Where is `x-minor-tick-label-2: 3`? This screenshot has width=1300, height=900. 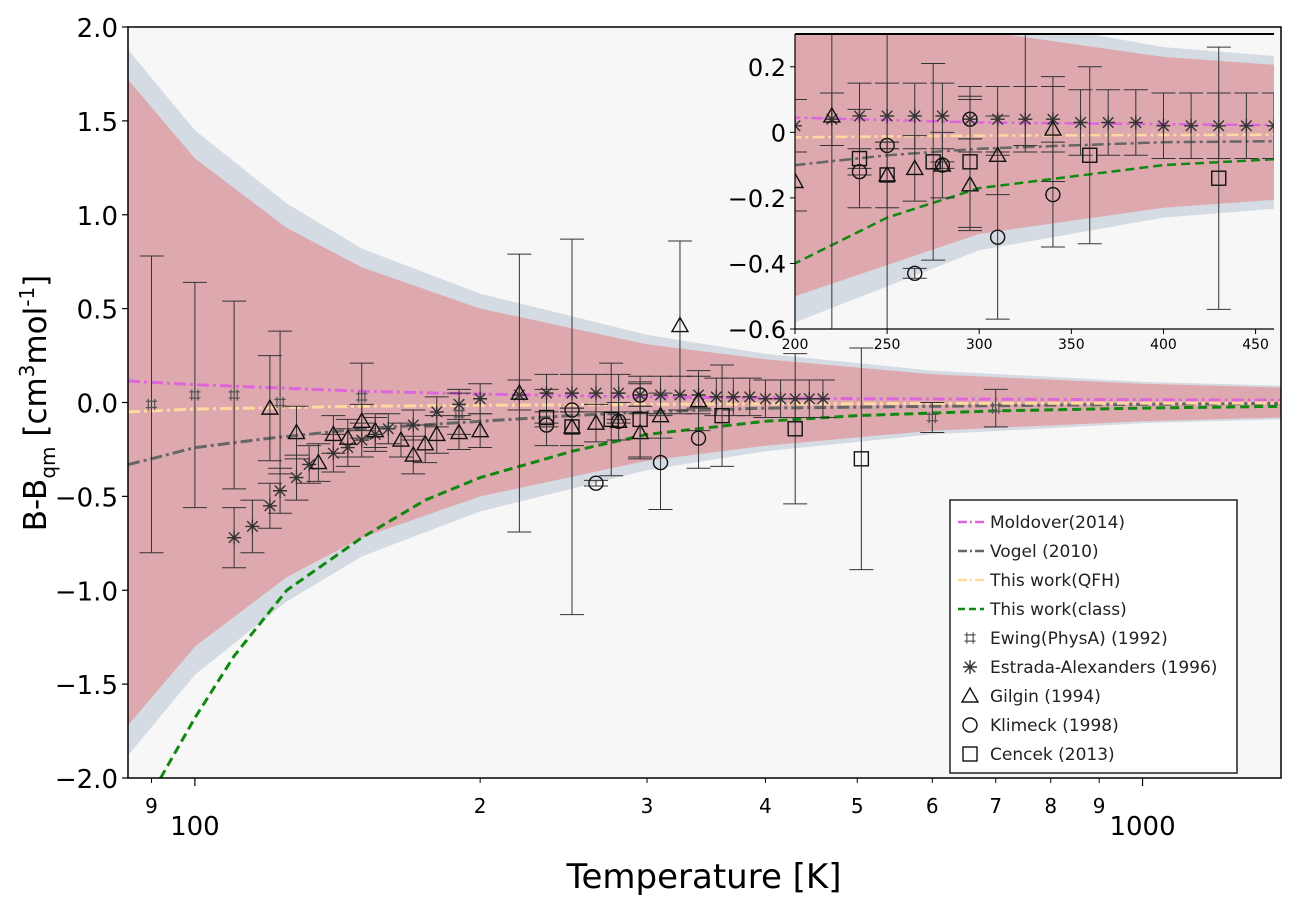
x-minor-tick-label-2: 3 is located at coordinates (647, 806).